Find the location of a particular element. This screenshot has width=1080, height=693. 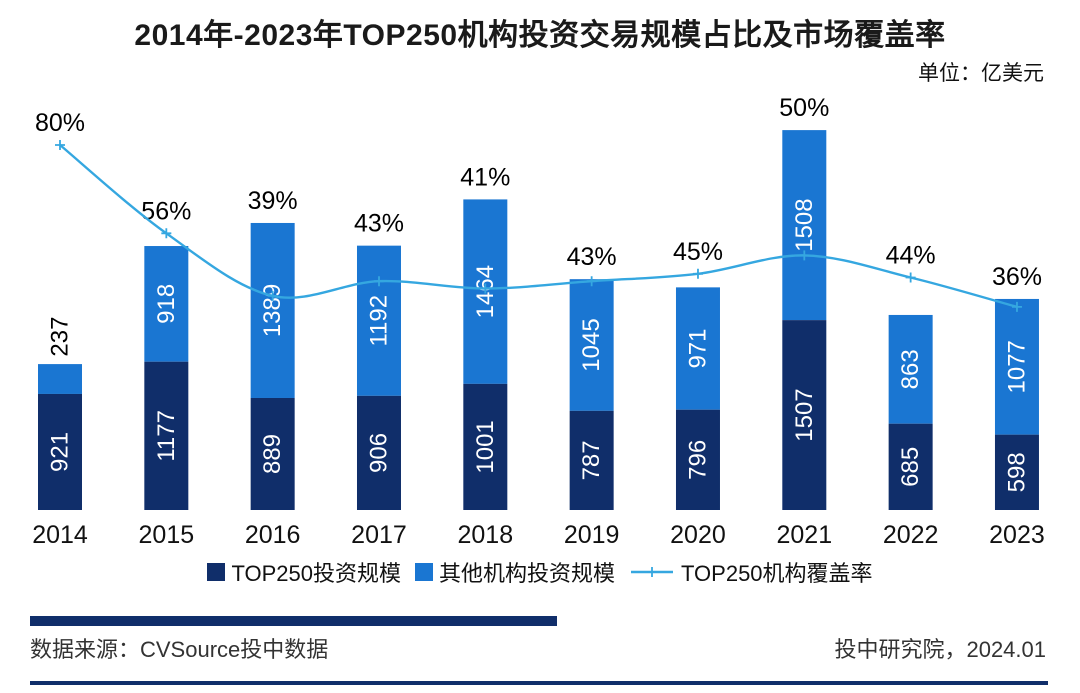

publisher-text: 投中研究院，2024.01 is located at coordinates (940, 649).